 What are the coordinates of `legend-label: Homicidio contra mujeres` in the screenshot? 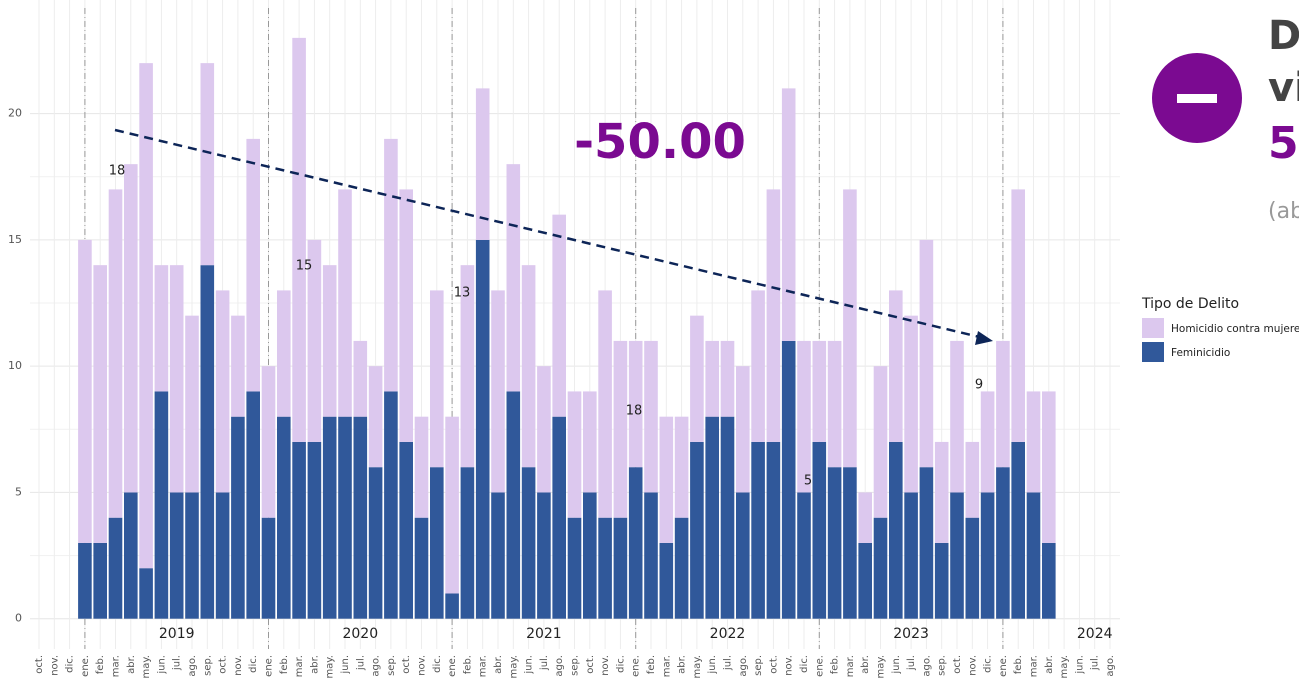 It's located at (1235, 329).